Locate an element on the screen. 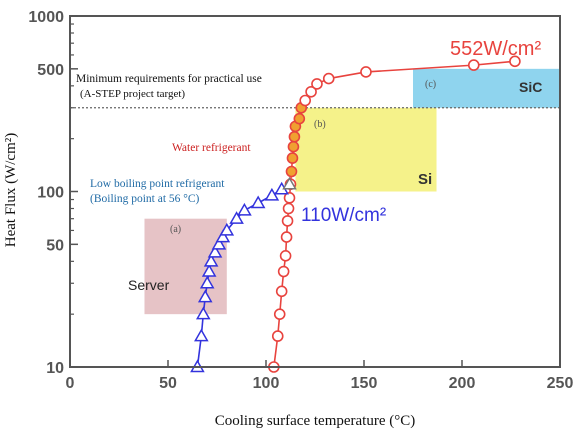 This screenshot has height=431, width=583. region-c-name: SiC is located at coordinates (530, 87).